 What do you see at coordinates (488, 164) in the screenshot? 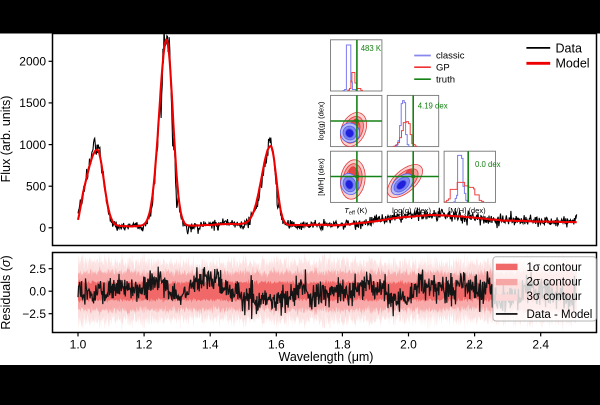
I see `svg-text: 0.0 dex` at bounding box center [488, 164].